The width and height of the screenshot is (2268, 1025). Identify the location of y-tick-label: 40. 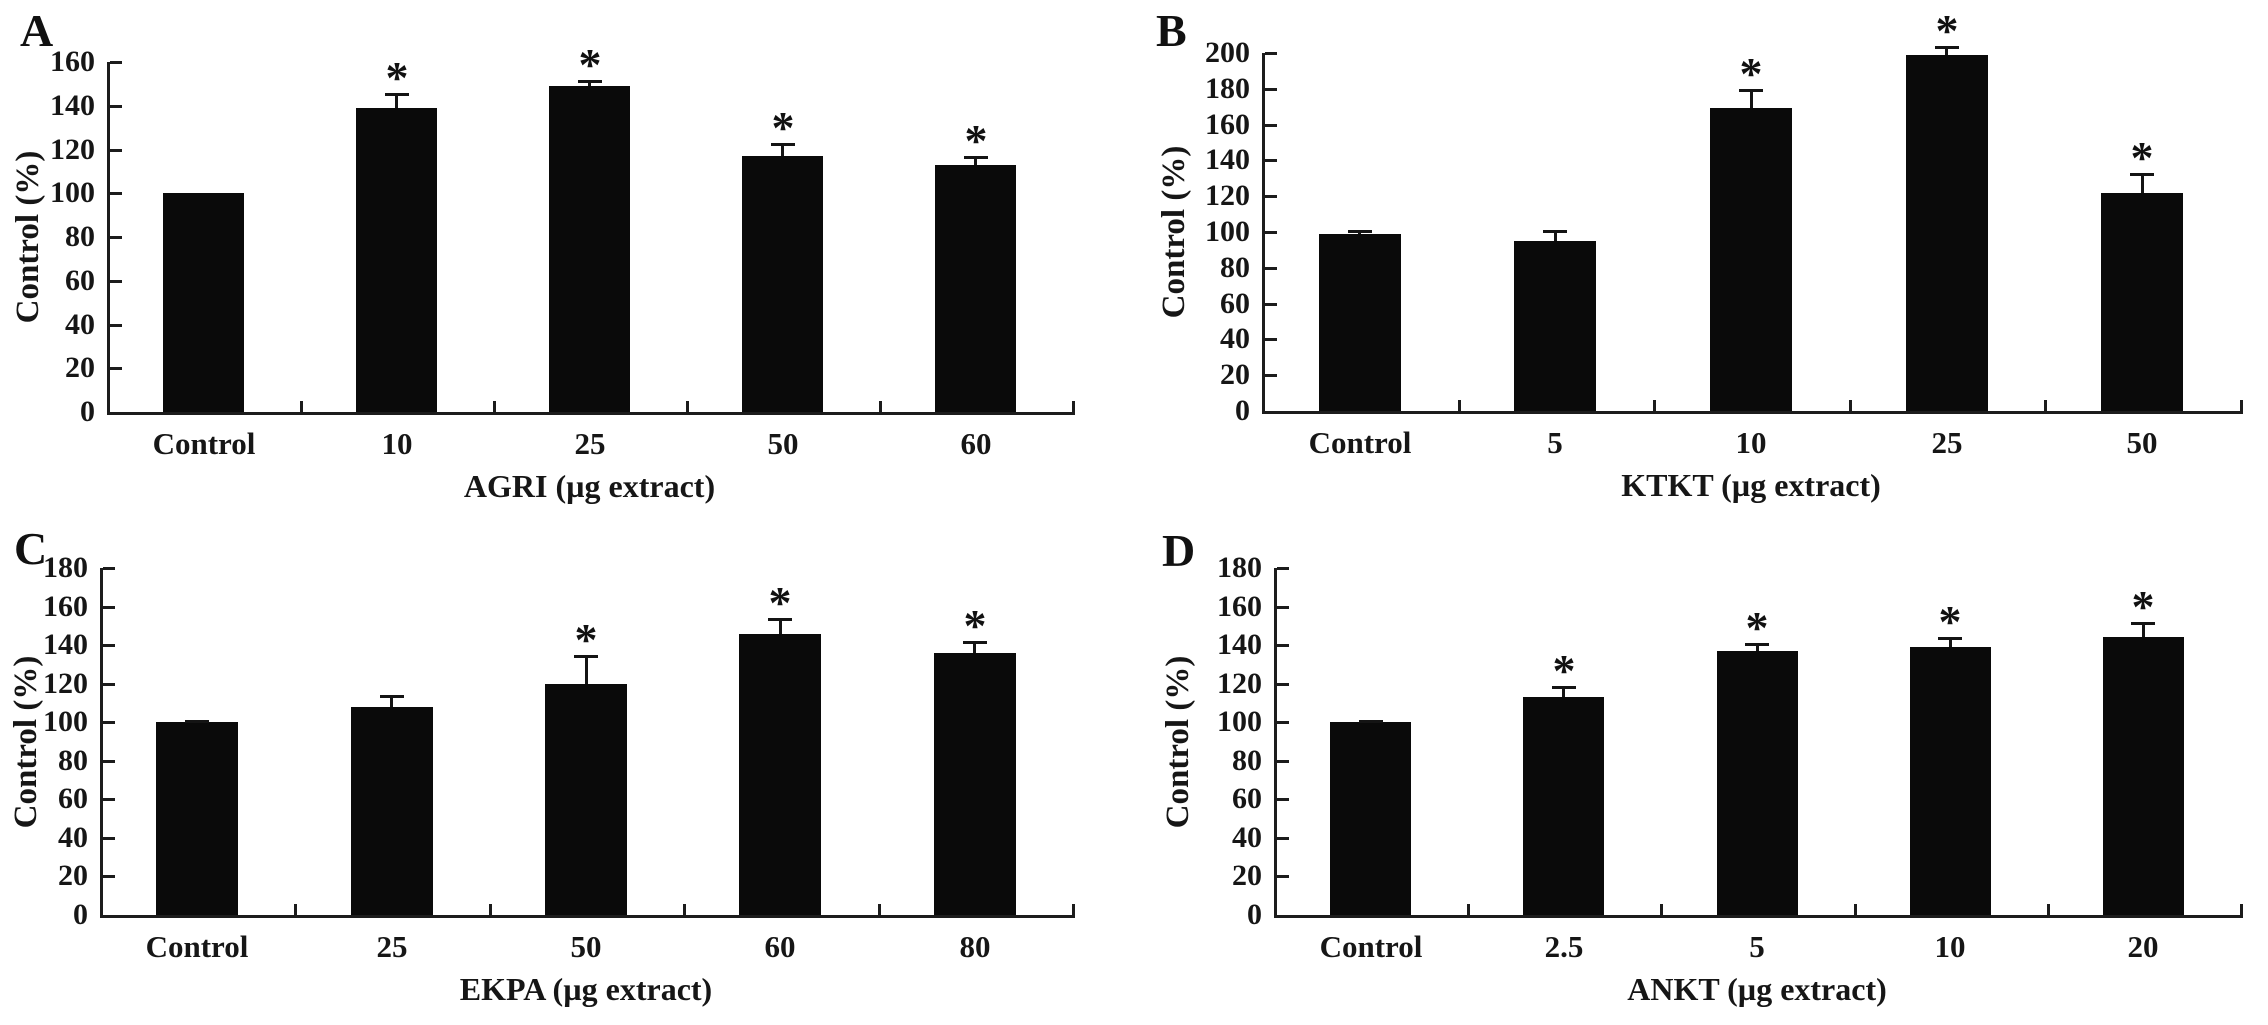
(1235, 338).